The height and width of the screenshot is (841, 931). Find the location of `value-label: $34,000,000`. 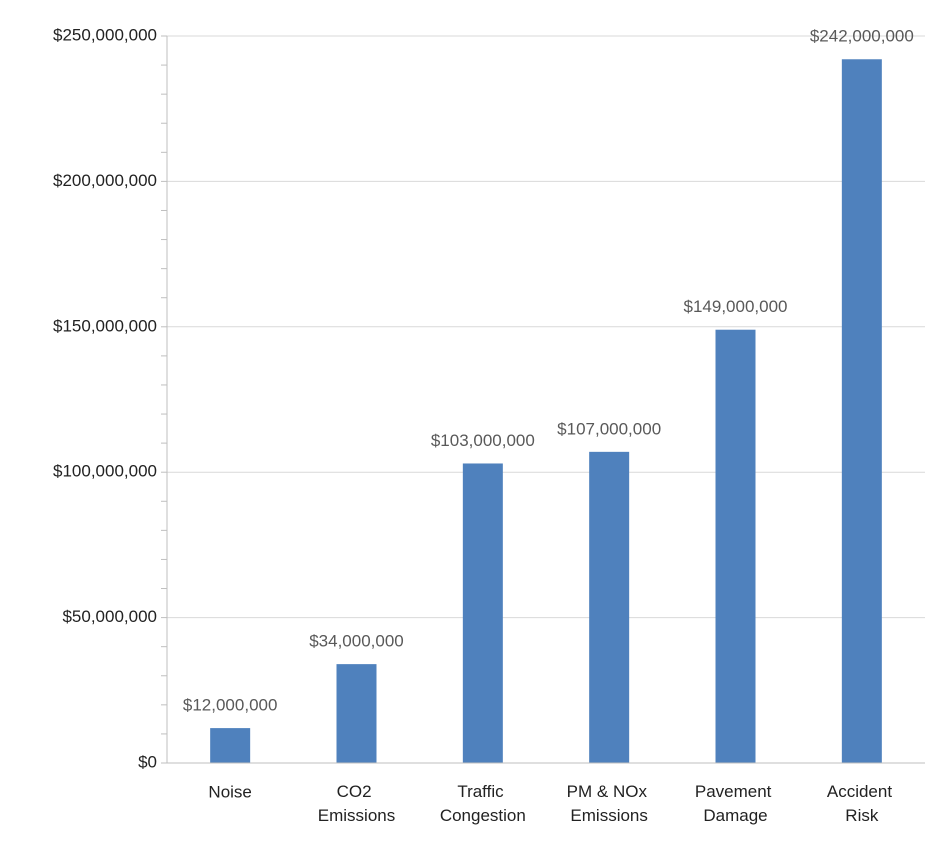

value-label: $34,000,000 is located at coordinates (356, 641).